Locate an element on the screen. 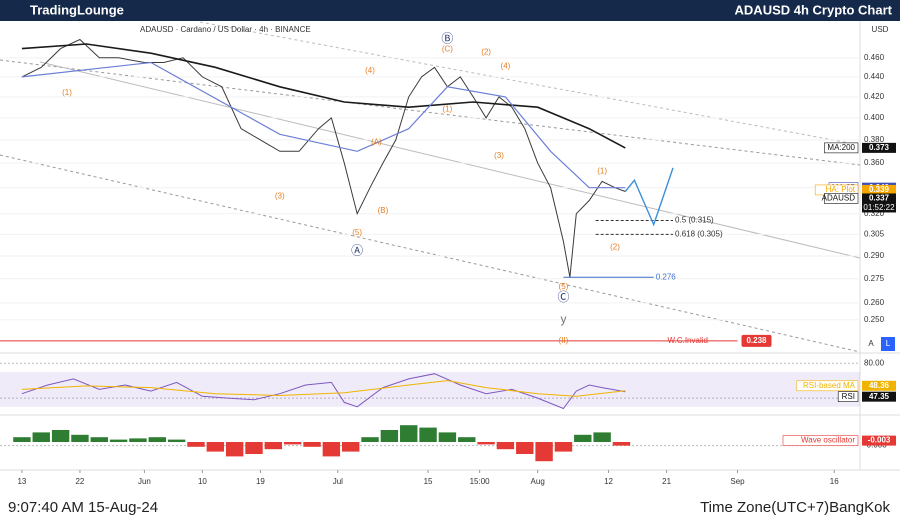  price-tag-value: -0.003 is located at coordinates (879, 440).